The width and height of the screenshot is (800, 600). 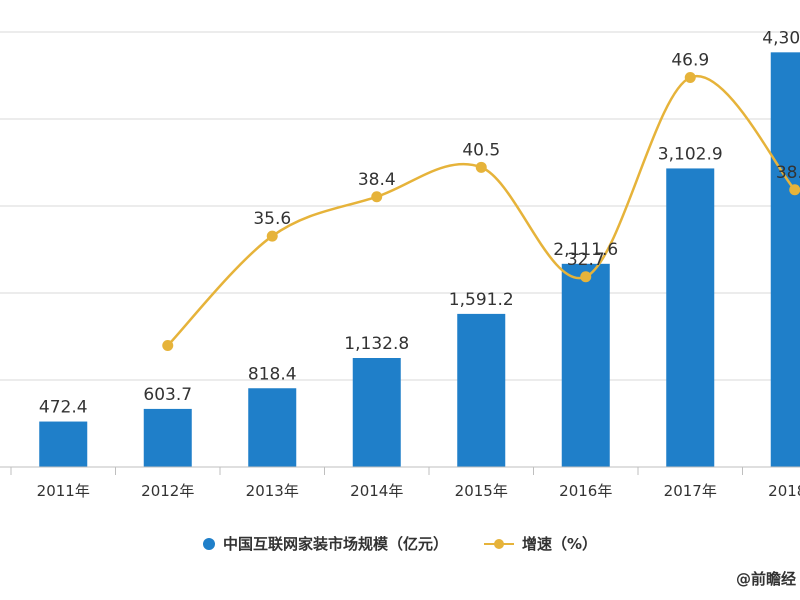 I want to click on bar-value-label-3: 1,132.8, so click(x=376, y=344).